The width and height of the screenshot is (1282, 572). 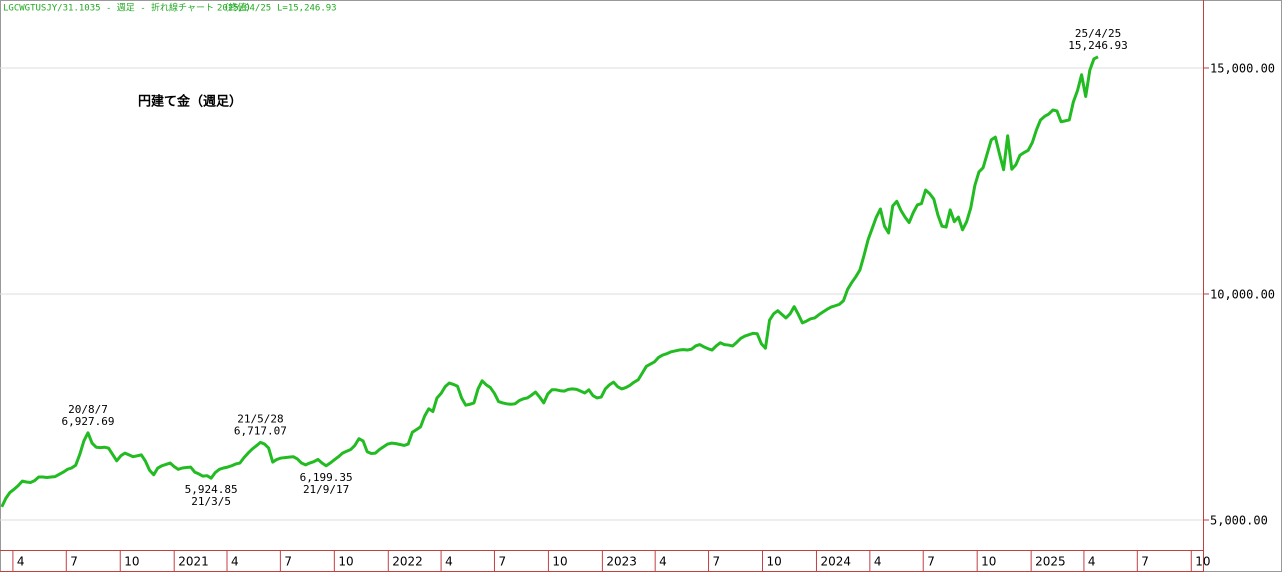 I want to click on header-date: 2025/04/25, so click(x=244, y=9).